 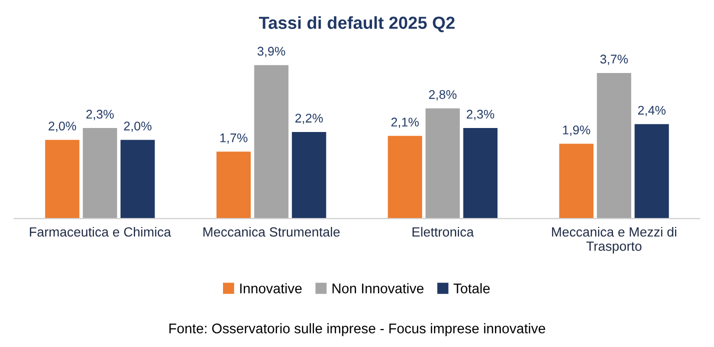 I want to click on data-label: 2,4%, so click(x=652, y=111).